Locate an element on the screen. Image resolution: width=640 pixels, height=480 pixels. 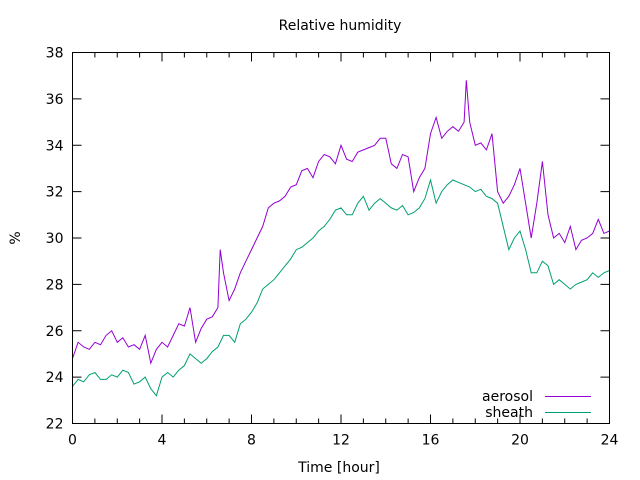
legend-label-sheath: sheath is located at coordinates (509, 413).